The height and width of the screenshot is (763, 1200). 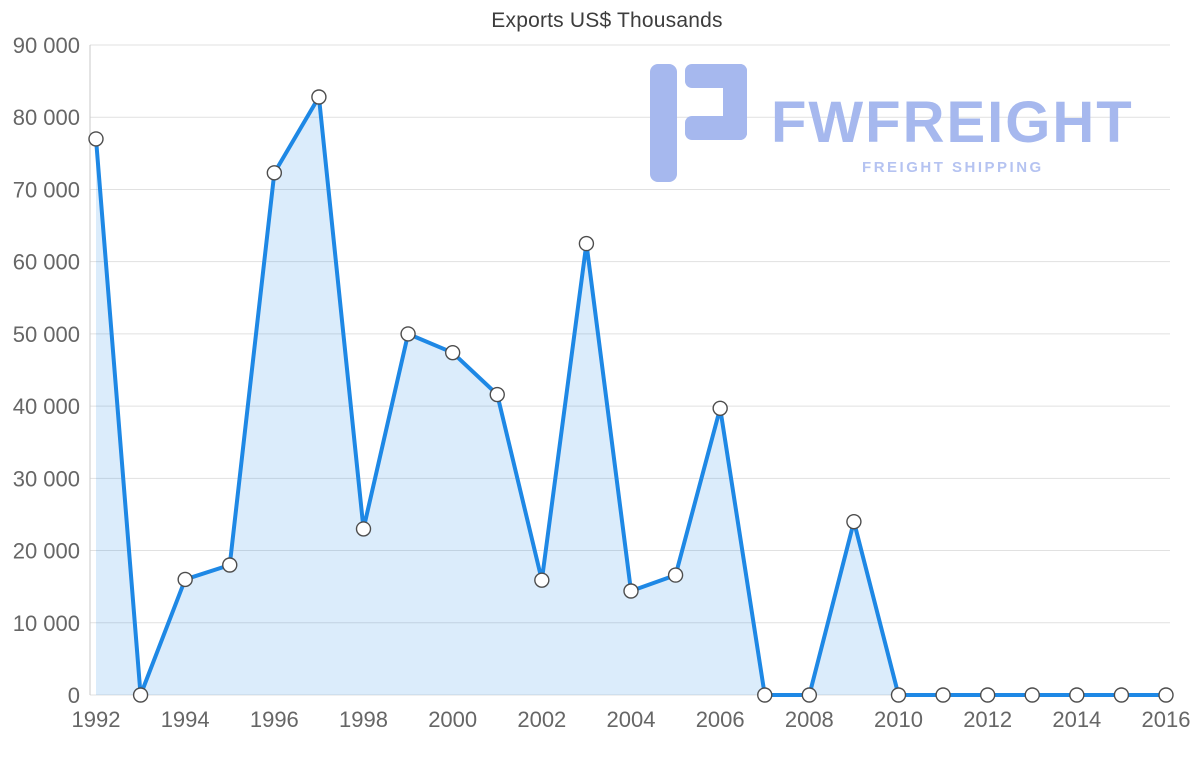 I want to click on y-axis-label: 40 000, so click(x=46, y=406).